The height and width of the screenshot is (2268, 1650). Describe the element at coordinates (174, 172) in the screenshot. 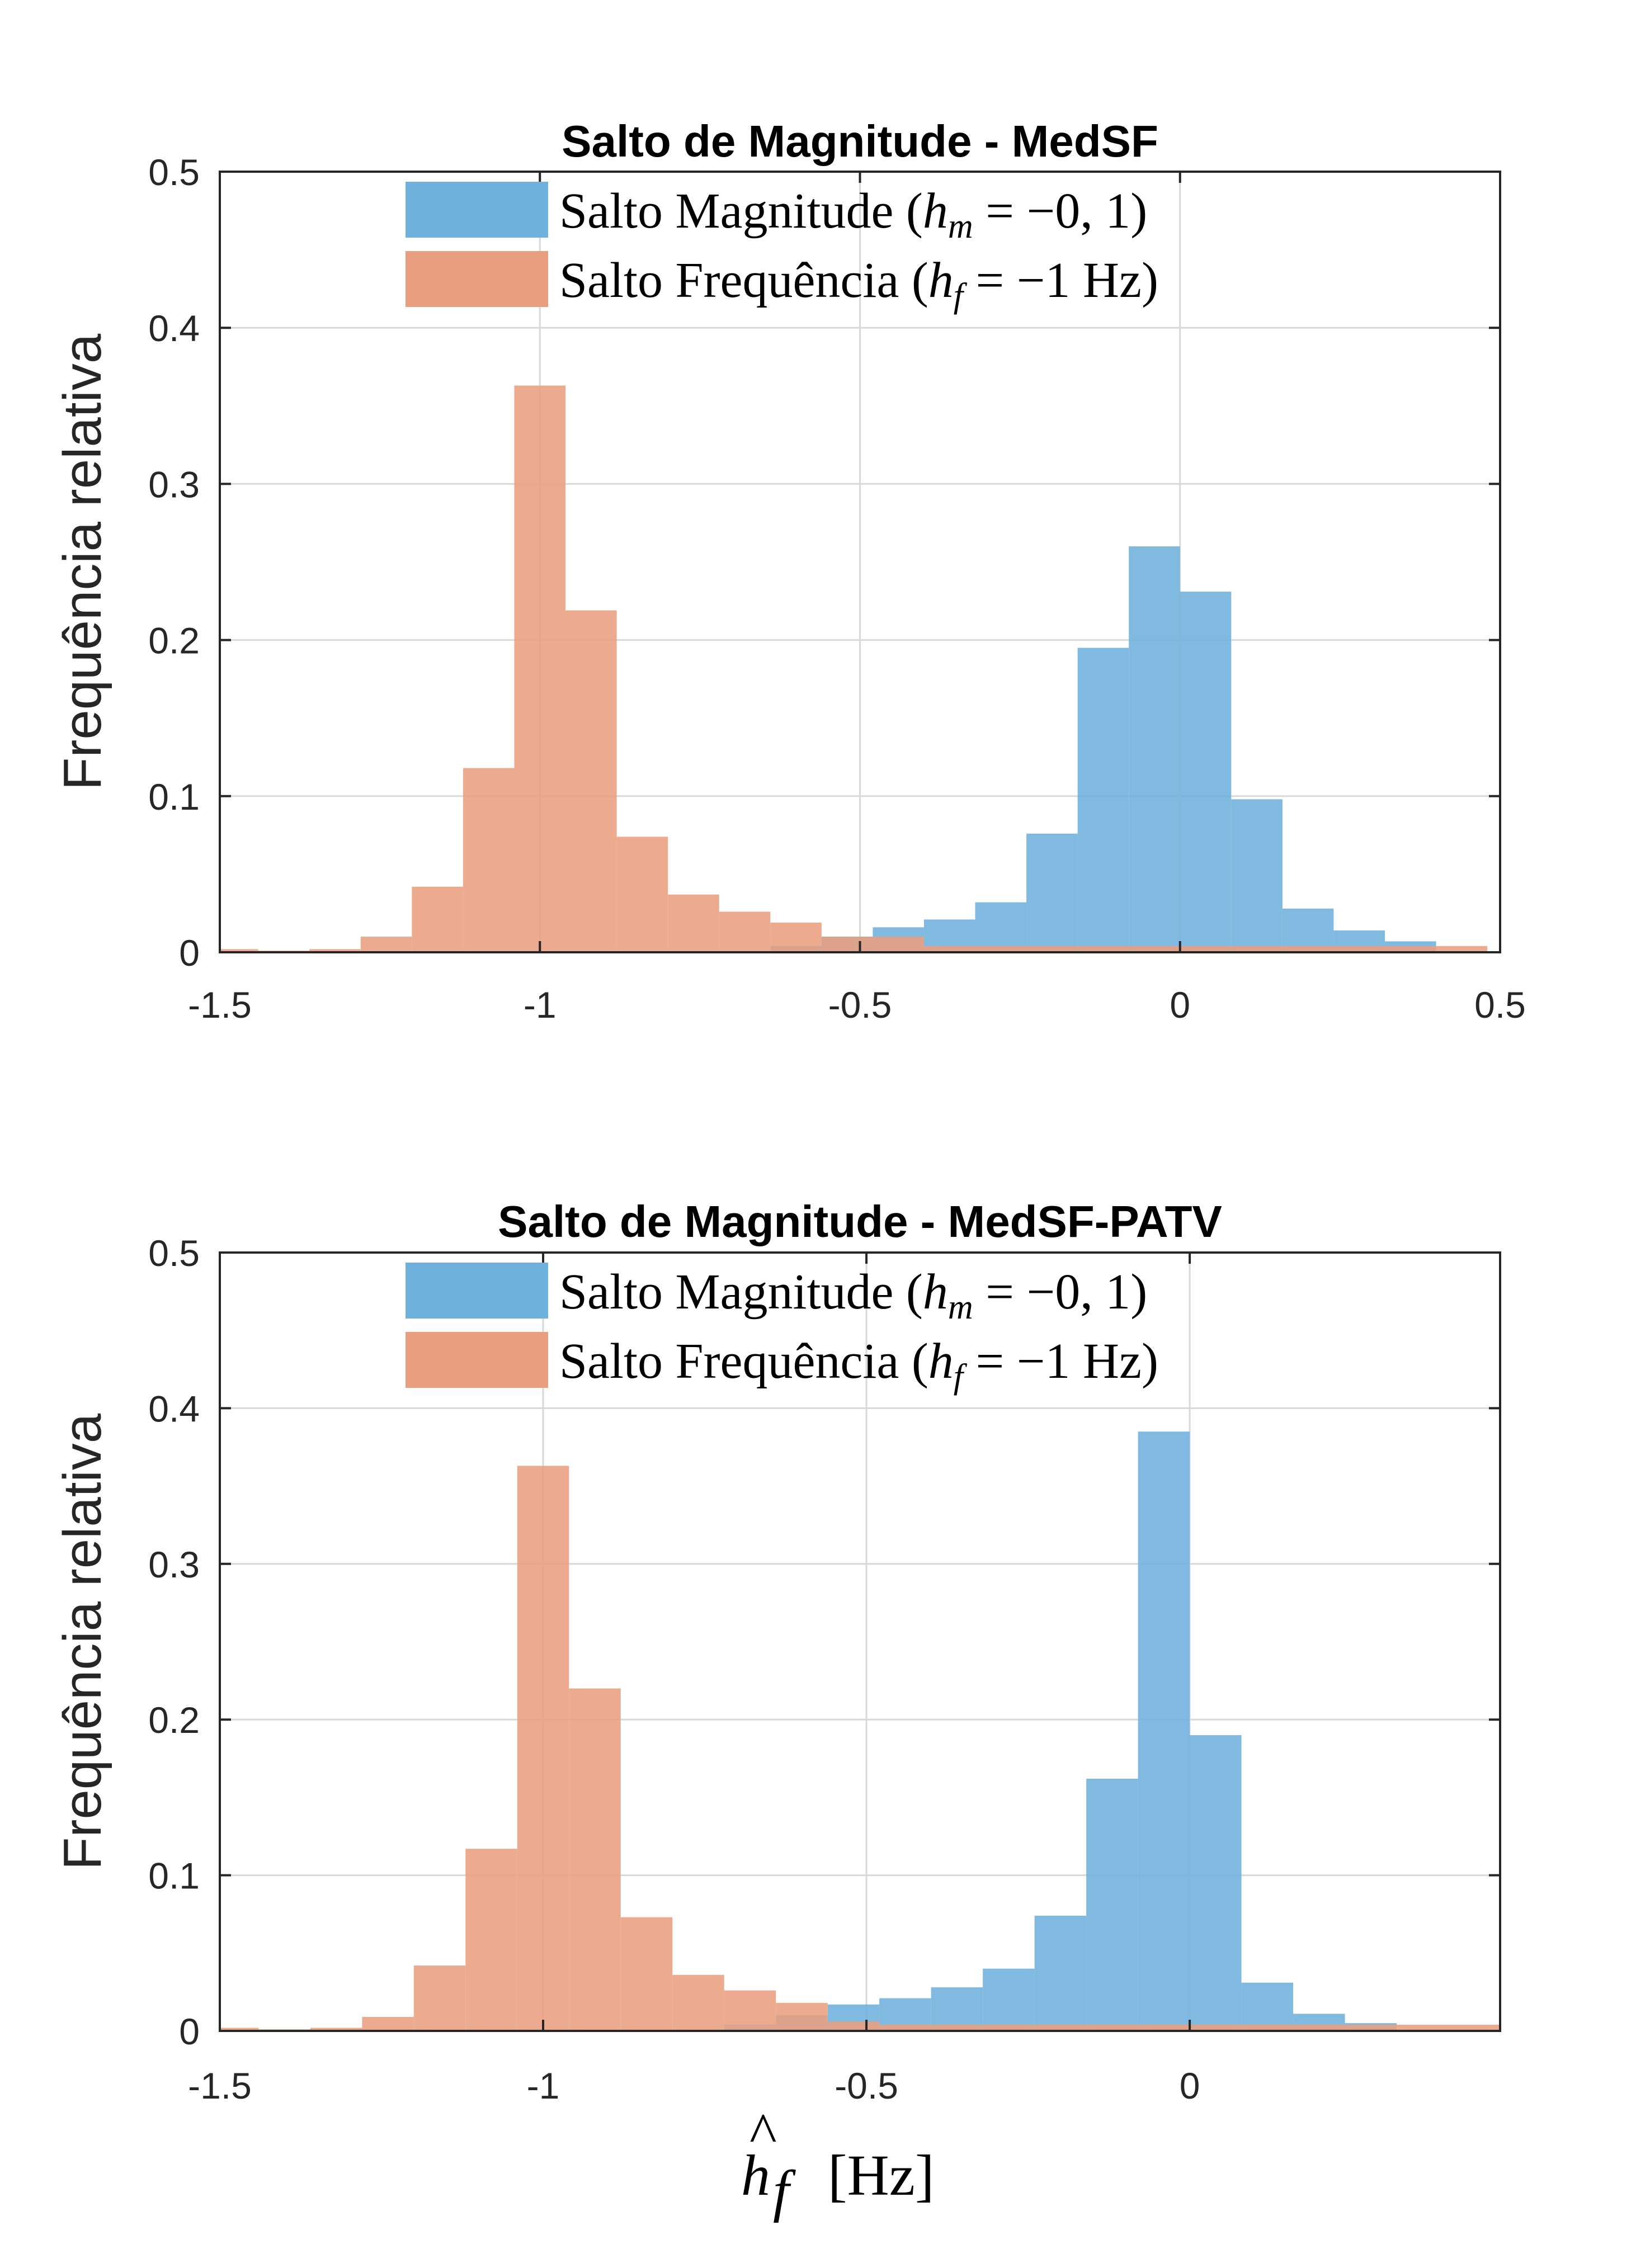

I see `y-tick-label: 0.5` at that location.